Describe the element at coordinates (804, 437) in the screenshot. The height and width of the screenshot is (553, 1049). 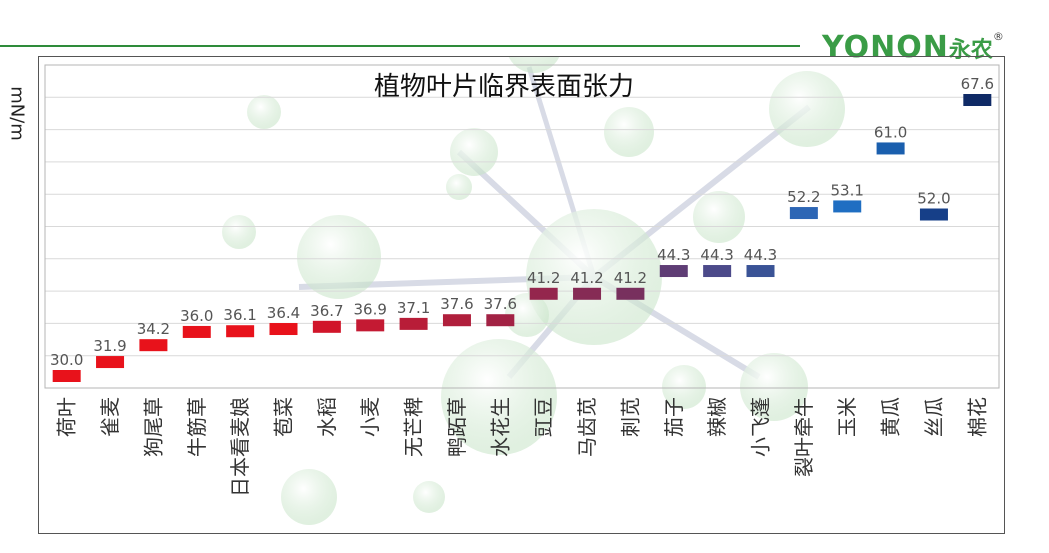
I see `category-label-18: 裂叶牵牛` at that location.